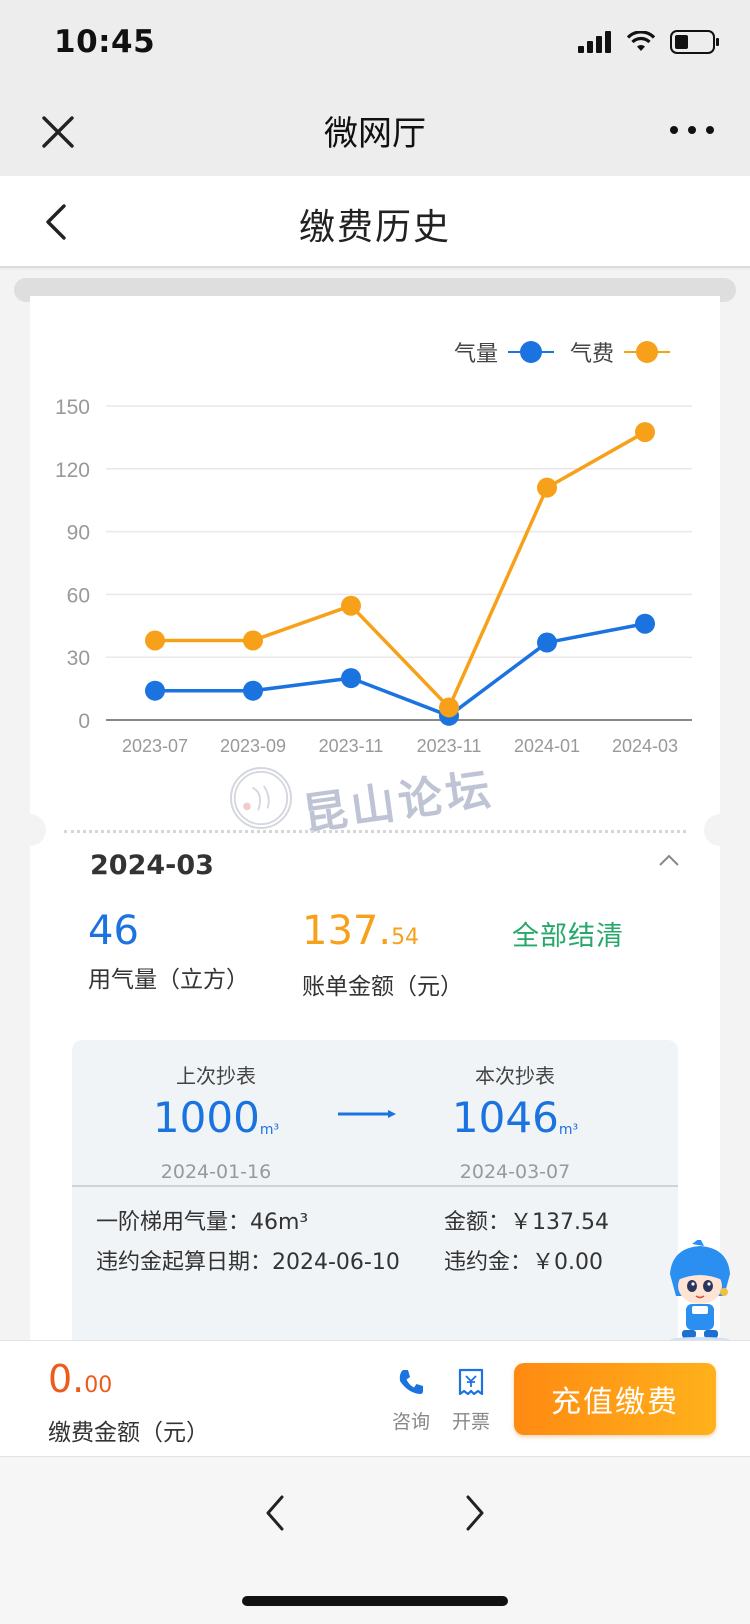 This screenshot has width=750, height=1624. What do you see at coordinates (530, 352) in the screenshot?
I see `legend-marker-gas` at bounding box center [530, 352].